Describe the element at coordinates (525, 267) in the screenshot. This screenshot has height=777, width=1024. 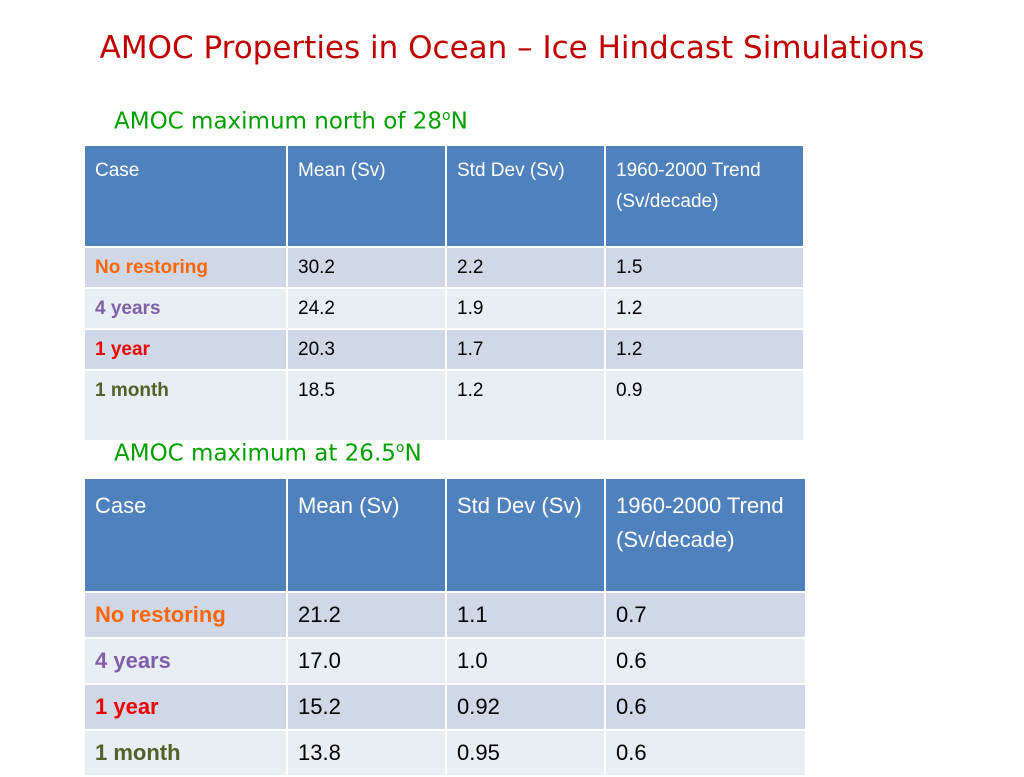
I see `std-dev-cell: 2.2` at that location.